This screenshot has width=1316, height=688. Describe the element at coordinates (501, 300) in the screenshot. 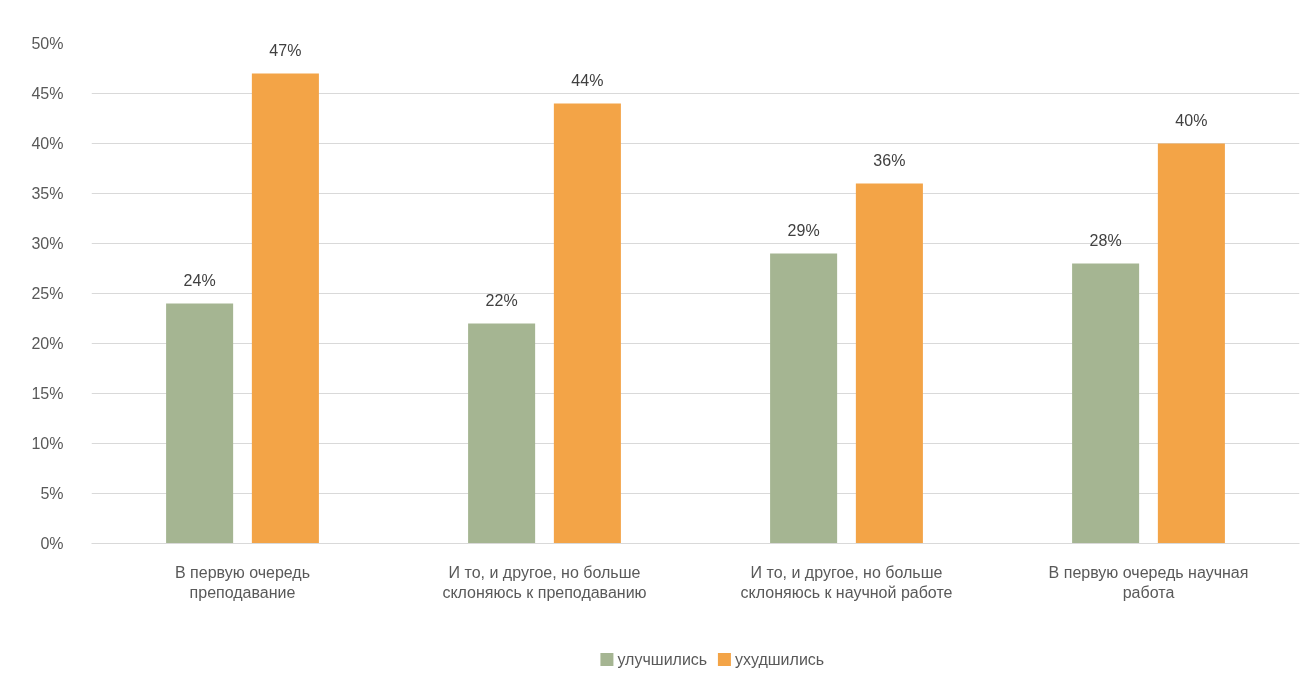

I see `data-label: 22%` at that location.